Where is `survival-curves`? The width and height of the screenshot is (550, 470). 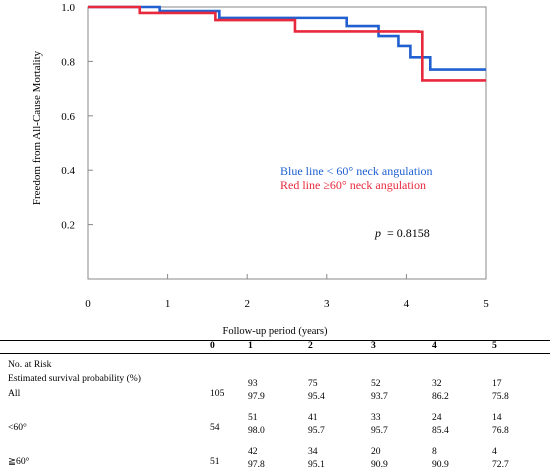 survival-curves is located at coordinates (287, 43).